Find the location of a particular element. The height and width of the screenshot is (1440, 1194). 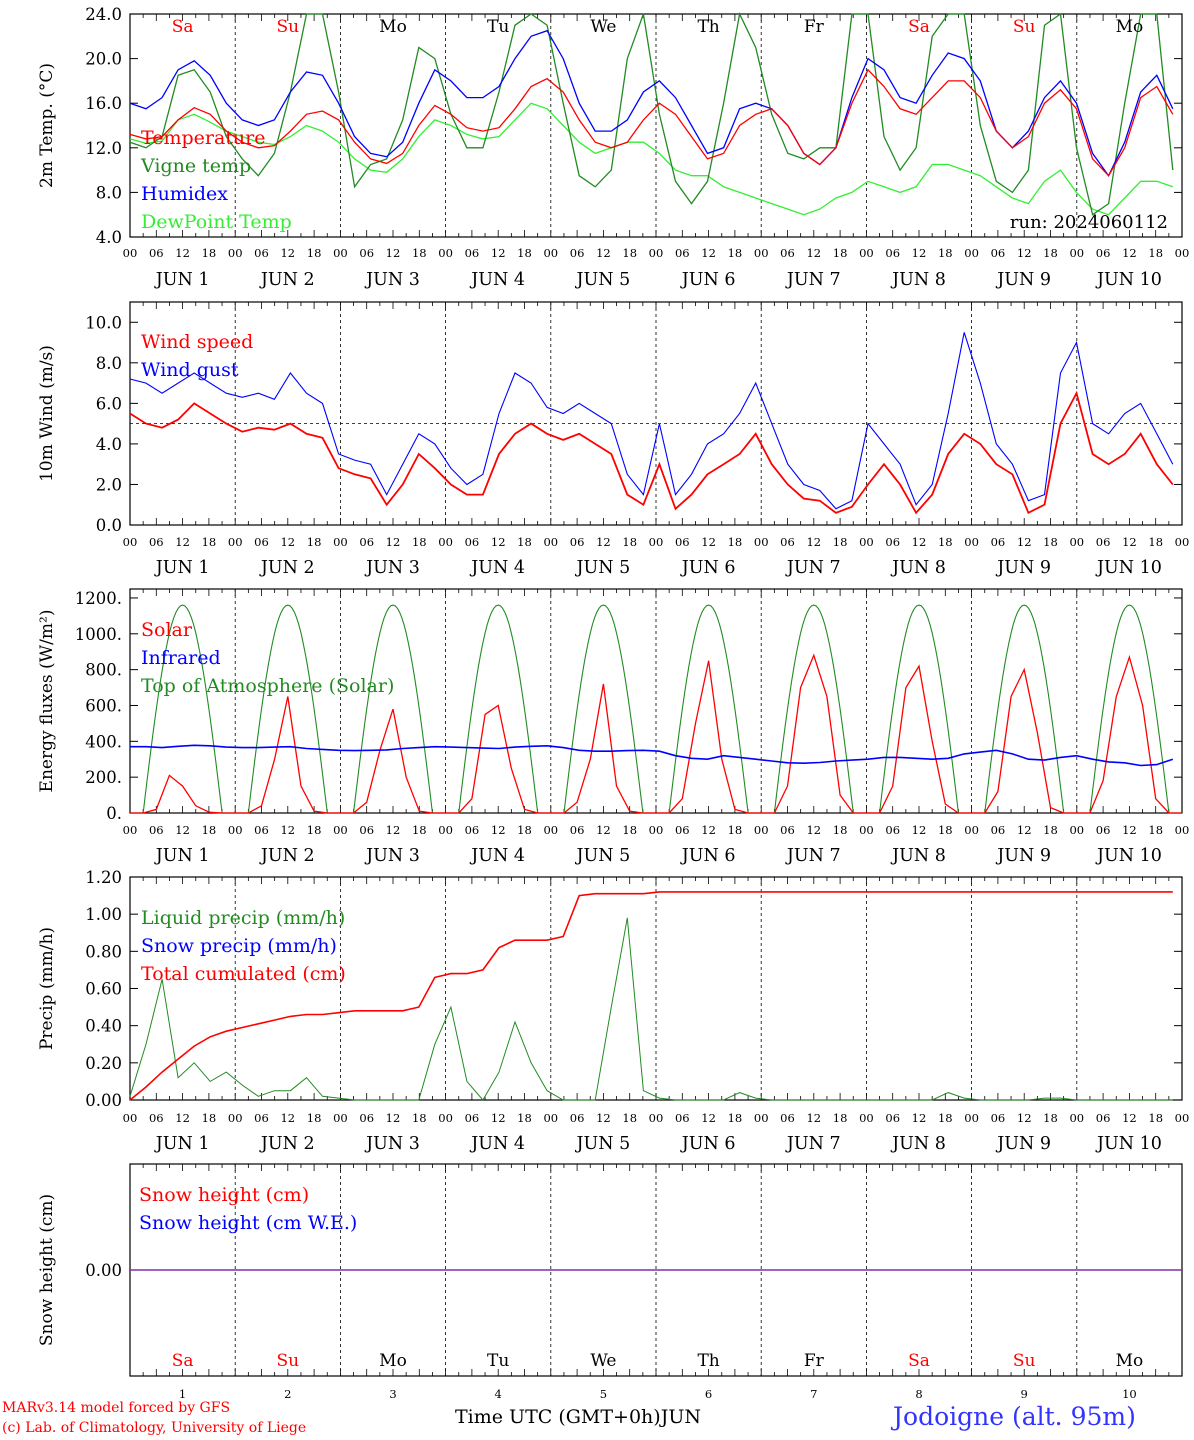

month-label: JUN is located at coordinates (680, 1417).